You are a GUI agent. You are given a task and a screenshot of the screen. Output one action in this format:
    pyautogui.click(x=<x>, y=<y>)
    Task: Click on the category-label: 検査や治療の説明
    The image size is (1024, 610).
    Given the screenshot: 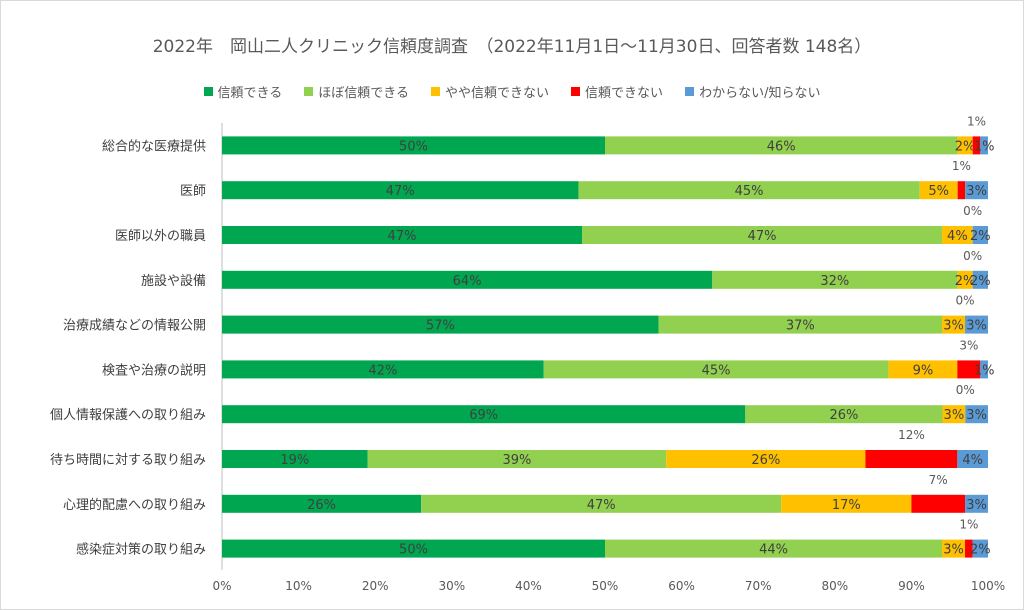 What is the action you would take?
    pyautogui.click(x=154, y=370)
    